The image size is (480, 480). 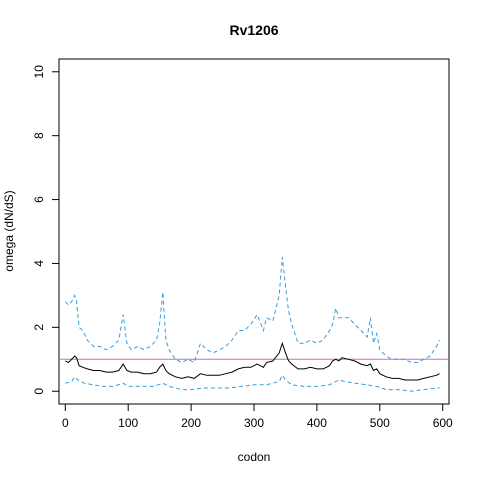 What do you see at coordinates (252, 383) in the screenshot?
I see `series-lower-line` at bounding box center [252, 383].